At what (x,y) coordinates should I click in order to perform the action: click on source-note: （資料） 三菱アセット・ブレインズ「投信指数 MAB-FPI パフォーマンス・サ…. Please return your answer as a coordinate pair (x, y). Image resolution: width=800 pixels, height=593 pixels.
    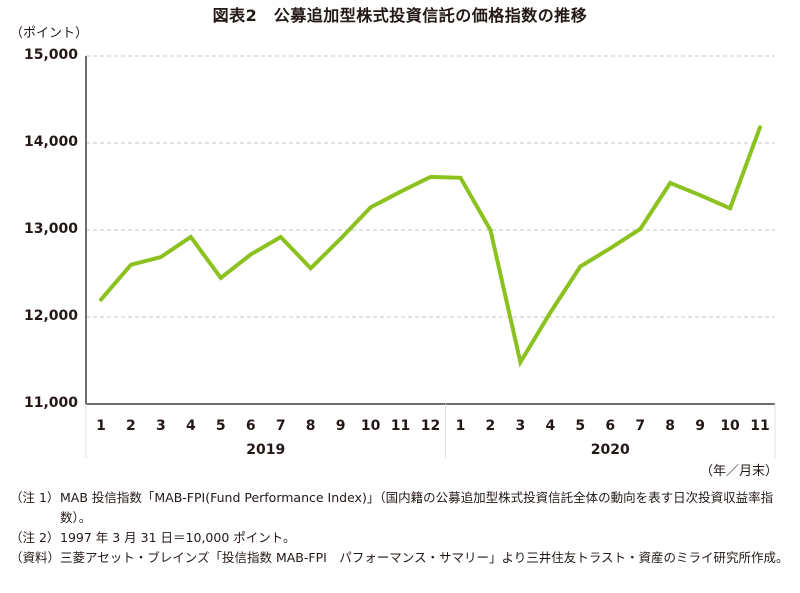
    Looking at the image, I should click on (402, 558).